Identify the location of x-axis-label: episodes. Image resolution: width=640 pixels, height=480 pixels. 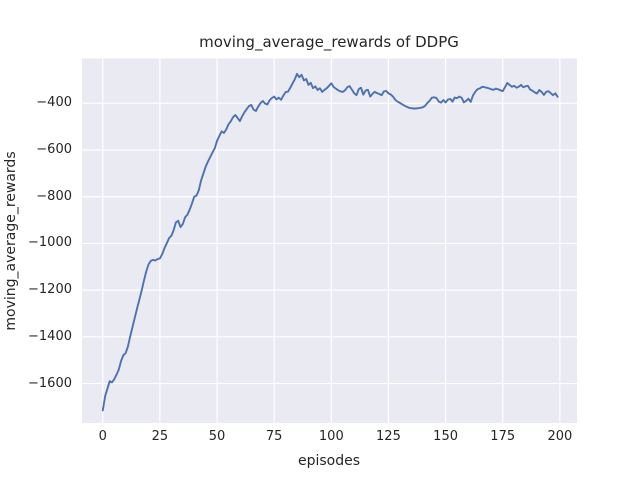
(329, 461).